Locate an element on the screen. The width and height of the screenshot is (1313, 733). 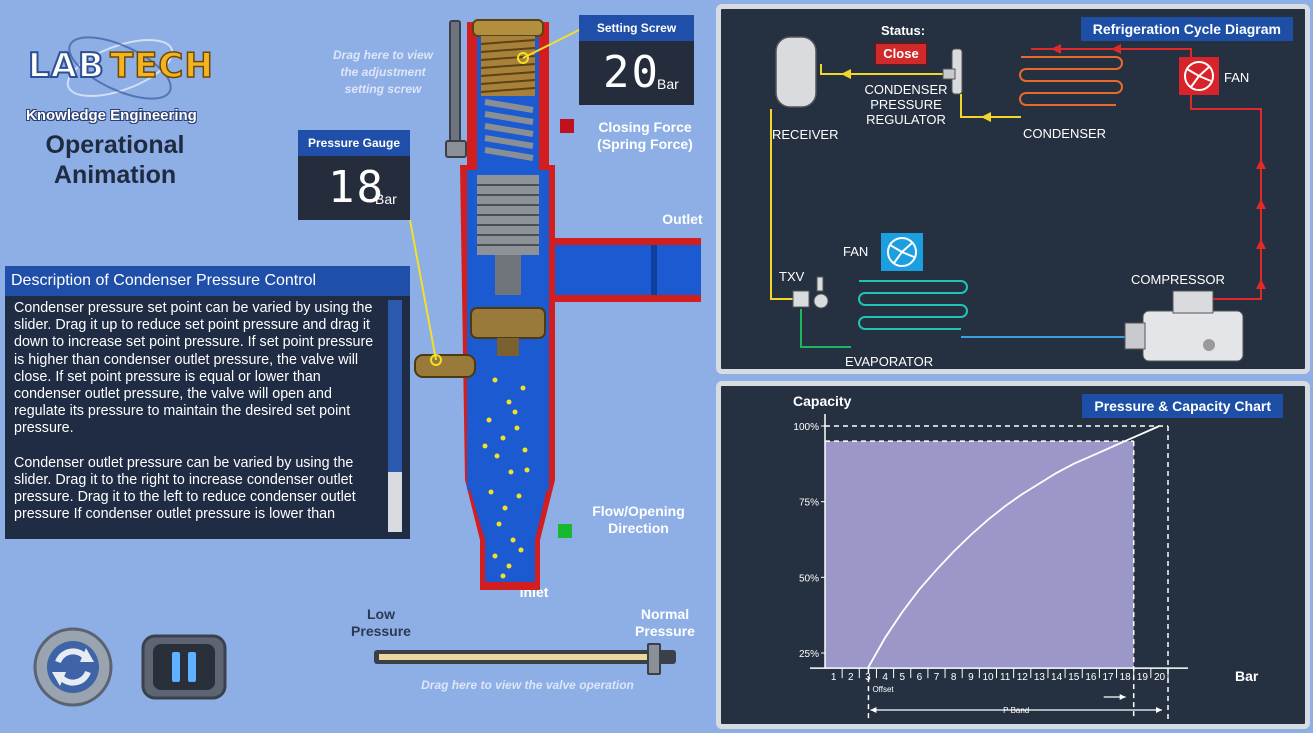
x-tick-label: 20 is located at coordinates (1160, 677).